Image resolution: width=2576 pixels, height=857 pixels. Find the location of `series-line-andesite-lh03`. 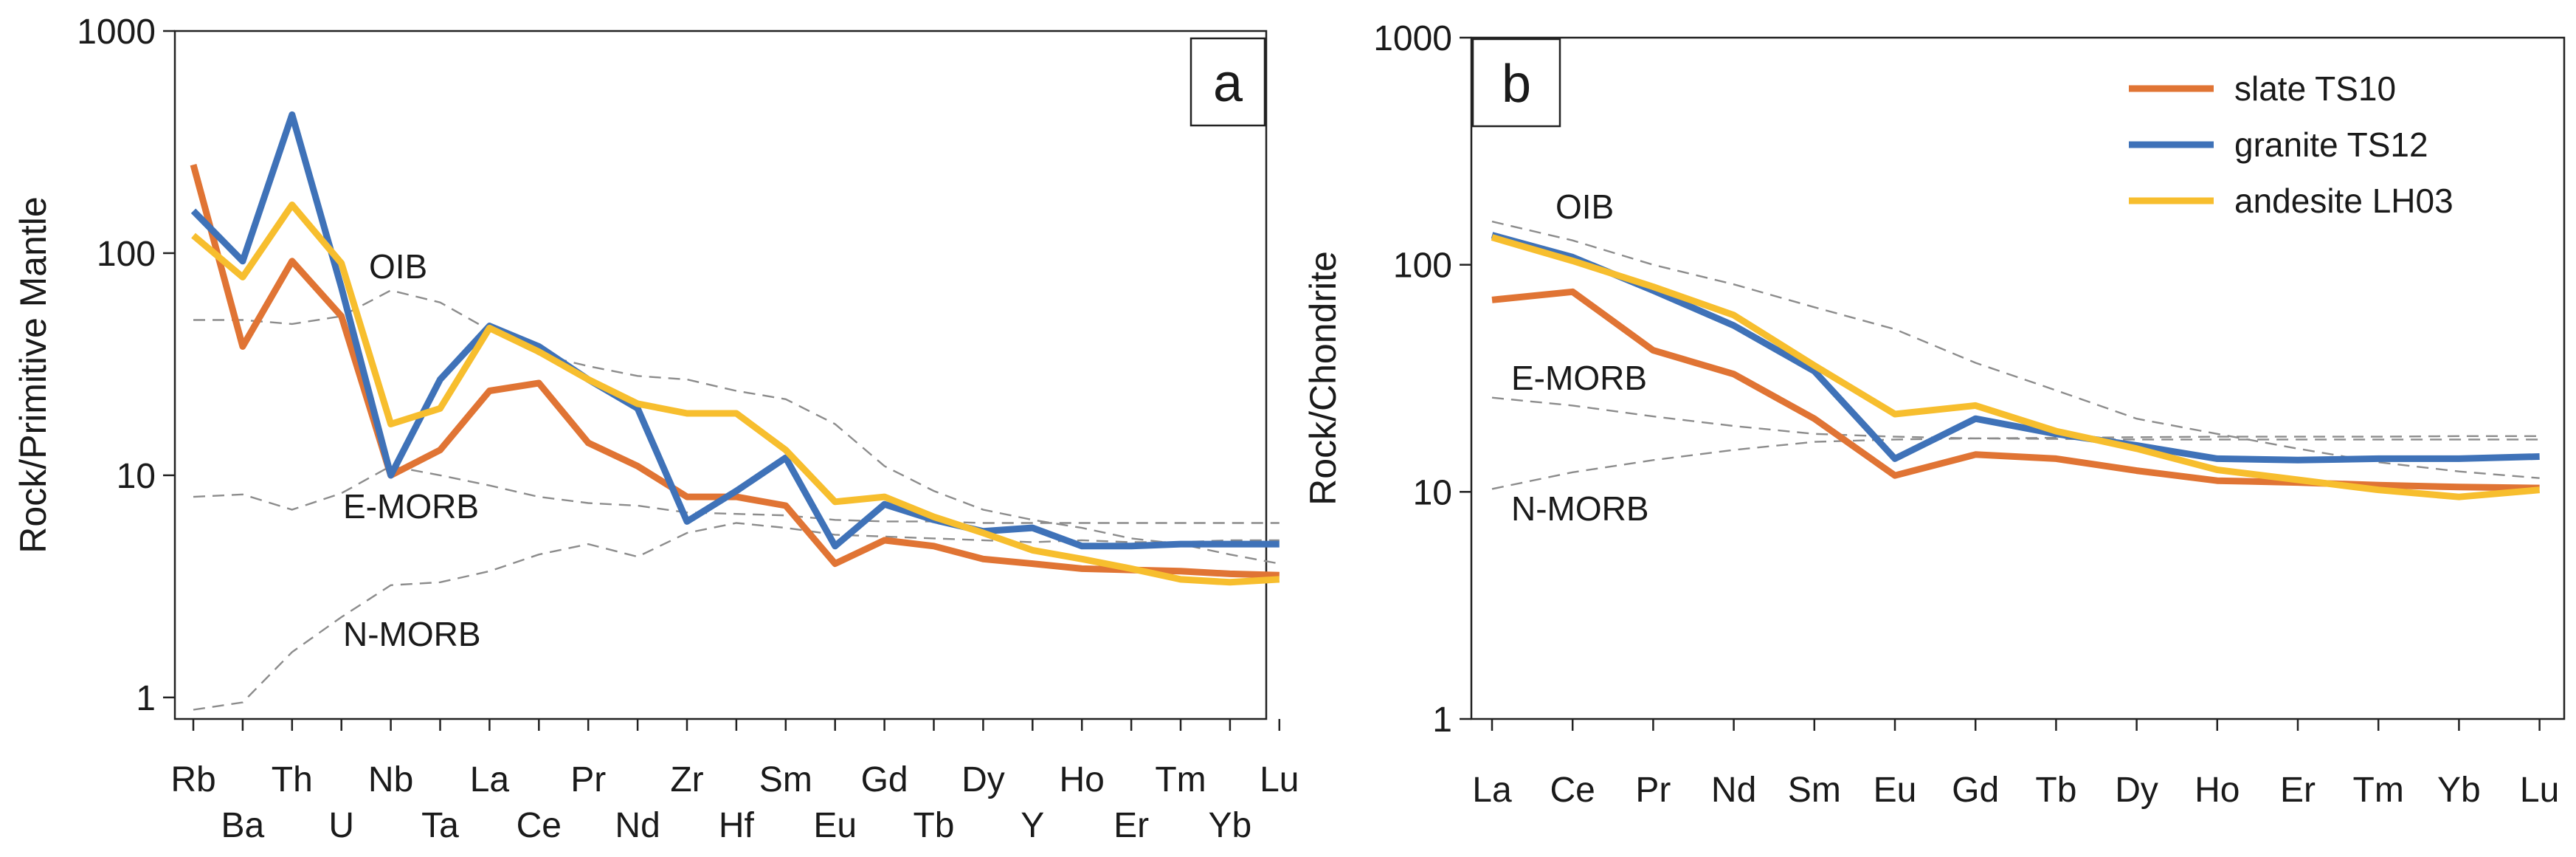

series-line-andesite-lh03 is located at coordinates (2016, 367).